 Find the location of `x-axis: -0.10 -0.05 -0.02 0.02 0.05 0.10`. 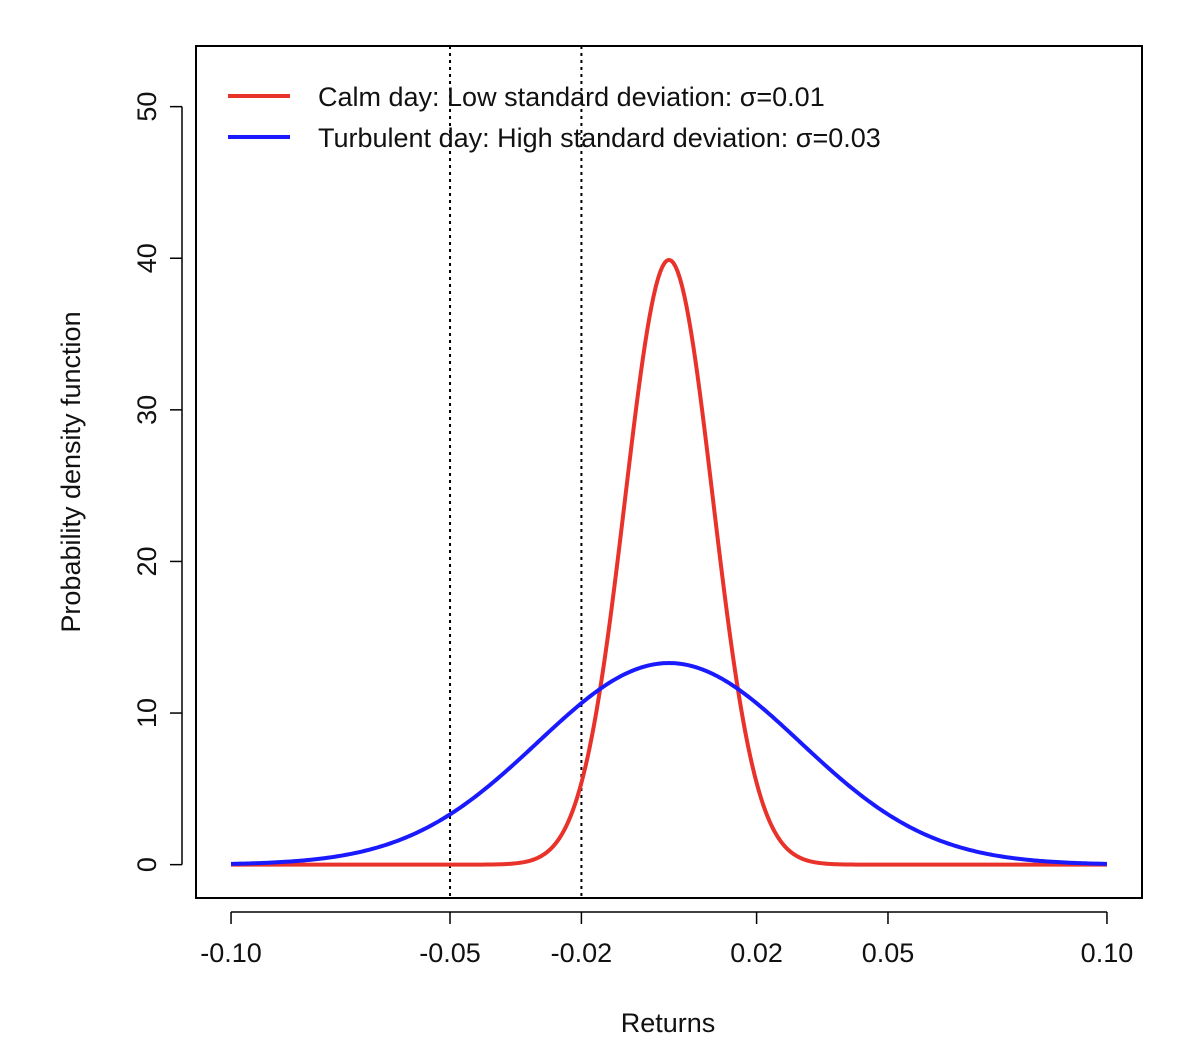

x-axis: -0.10 -0.05 -0.02 0.02 0.05 0.10 is located at coordinates (667, 939).